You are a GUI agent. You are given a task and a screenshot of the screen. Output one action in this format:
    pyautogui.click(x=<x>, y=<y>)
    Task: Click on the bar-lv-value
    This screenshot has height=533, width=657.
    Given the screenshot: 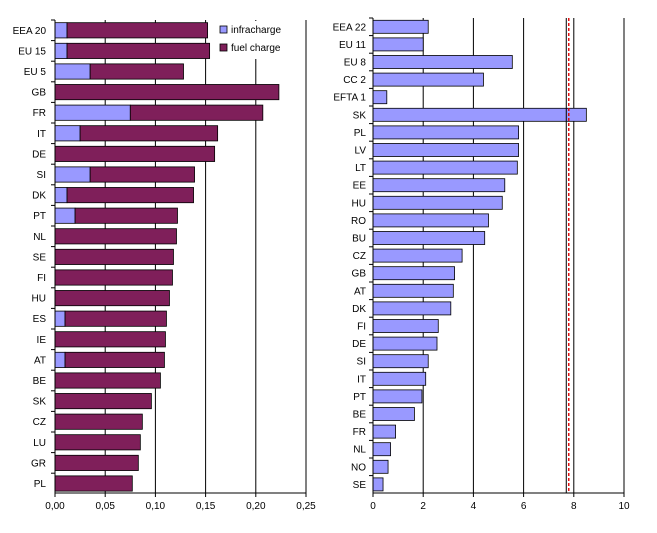 What is the action you would take?
    pyautogui.click(x=445, y=150)
    